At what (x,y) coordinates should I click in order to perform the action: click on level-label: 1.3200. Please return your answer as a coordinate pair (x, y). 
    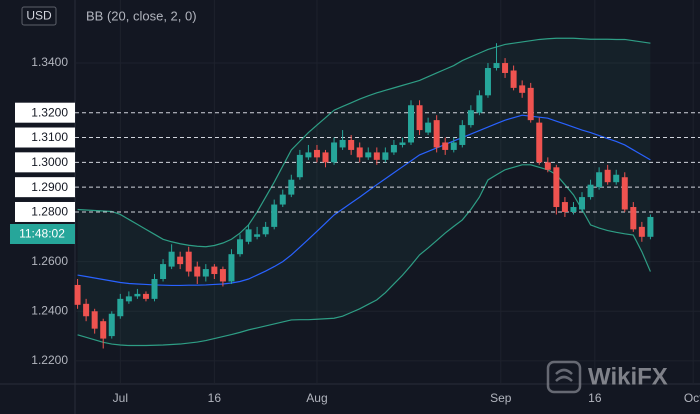
    Looking at the image, I should click on (49, 112).